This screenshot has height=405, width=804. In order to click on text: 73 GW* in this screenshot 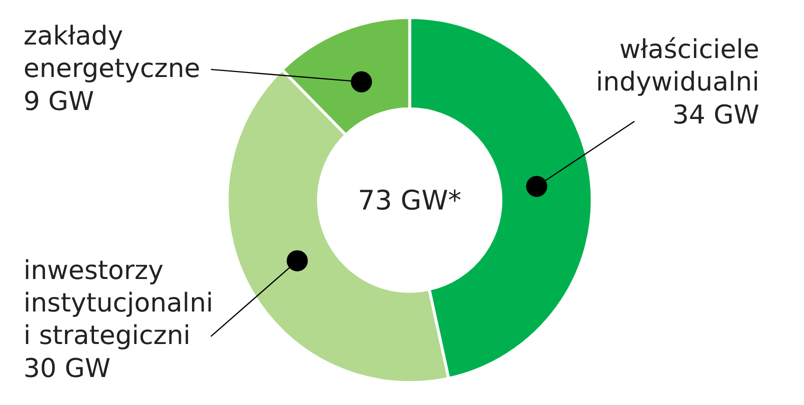, I will do `click(410, 201)`.